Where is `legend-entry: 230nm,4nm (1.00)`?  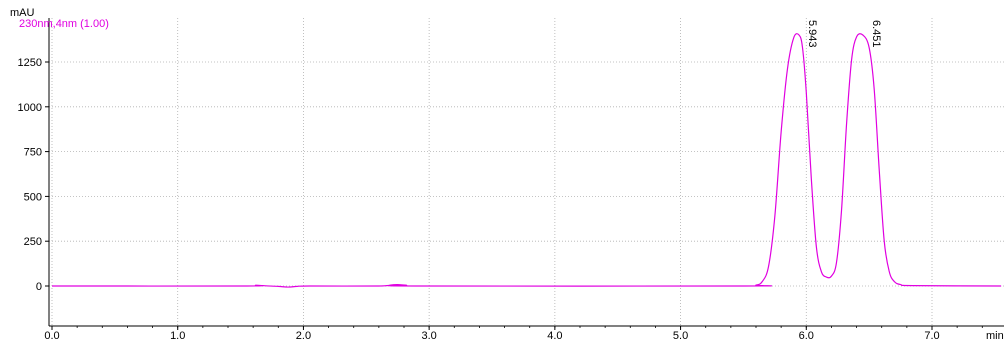 legend-entry: 230nm,4nm (1.00) is located at coordinates (64, 24).